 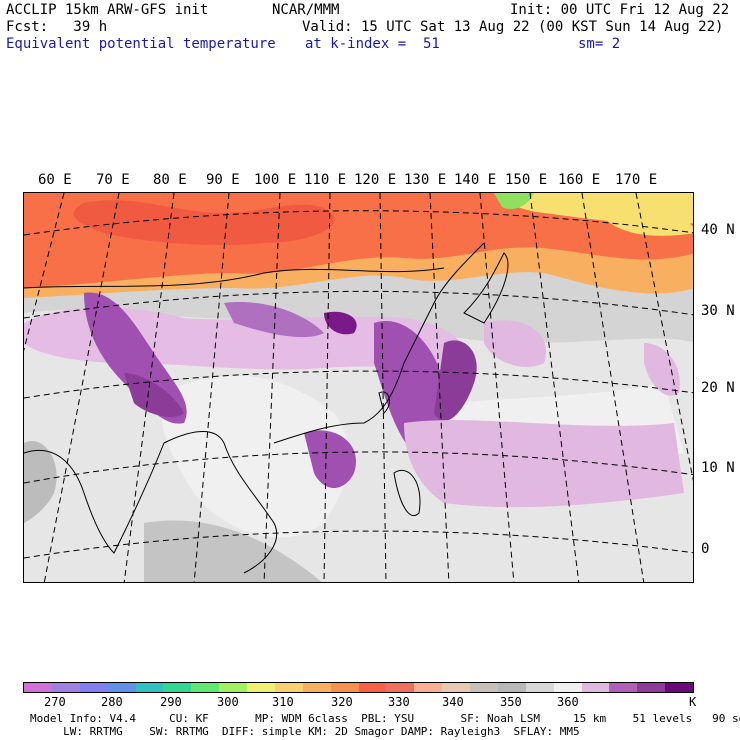 What do you see at coordinates (648, 225) in the screenshot?
I see `yellow-core` at bounding box center [648, 225].